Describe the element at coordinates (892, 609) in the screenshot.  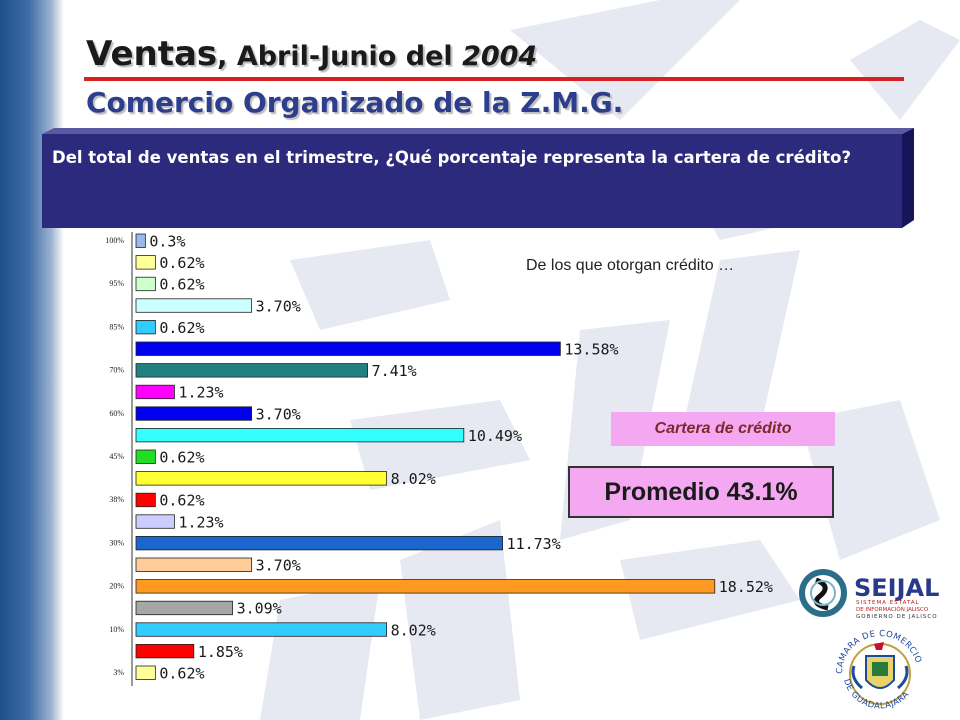
I see `seijal-line-2: DE INFORMACIÓN JALISCO` at that location.